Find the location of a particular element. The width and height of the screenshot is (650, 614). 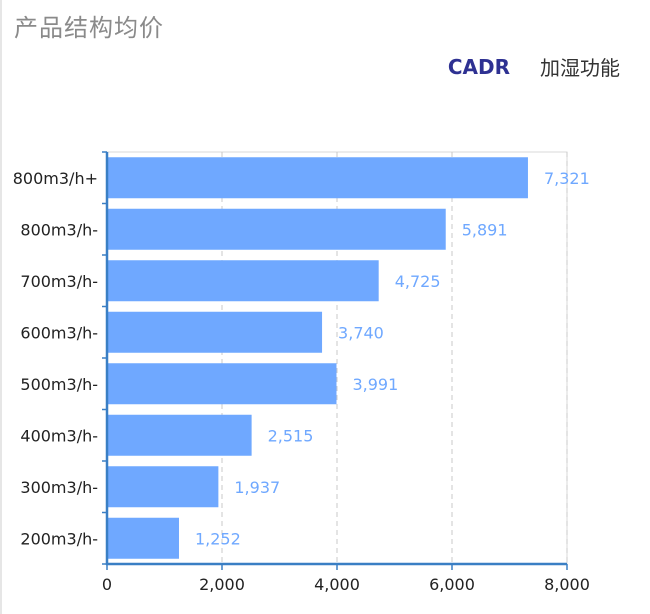

value-label: 7,321 is located at coordinates (567, 178).